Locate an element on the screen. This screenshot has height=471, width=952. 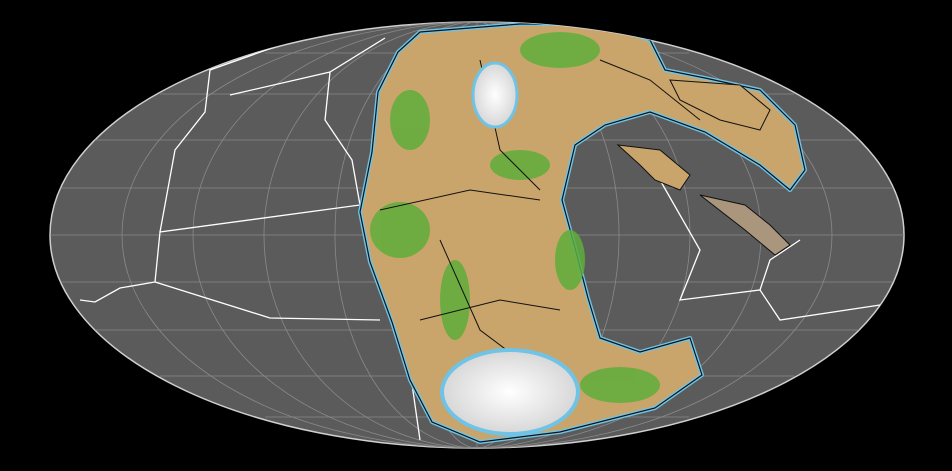
antarctica-ice is located at coordinates (510, 392).